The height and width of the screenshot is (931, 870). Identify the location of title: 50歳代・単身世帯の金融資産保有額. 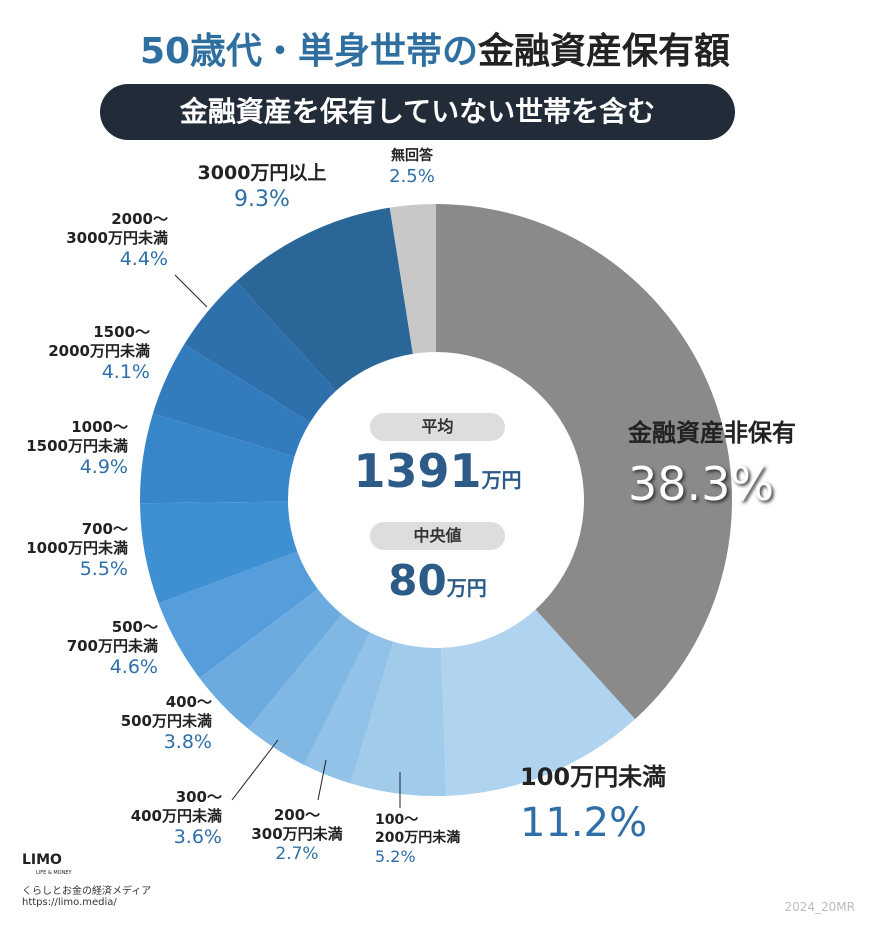
(435, 48).